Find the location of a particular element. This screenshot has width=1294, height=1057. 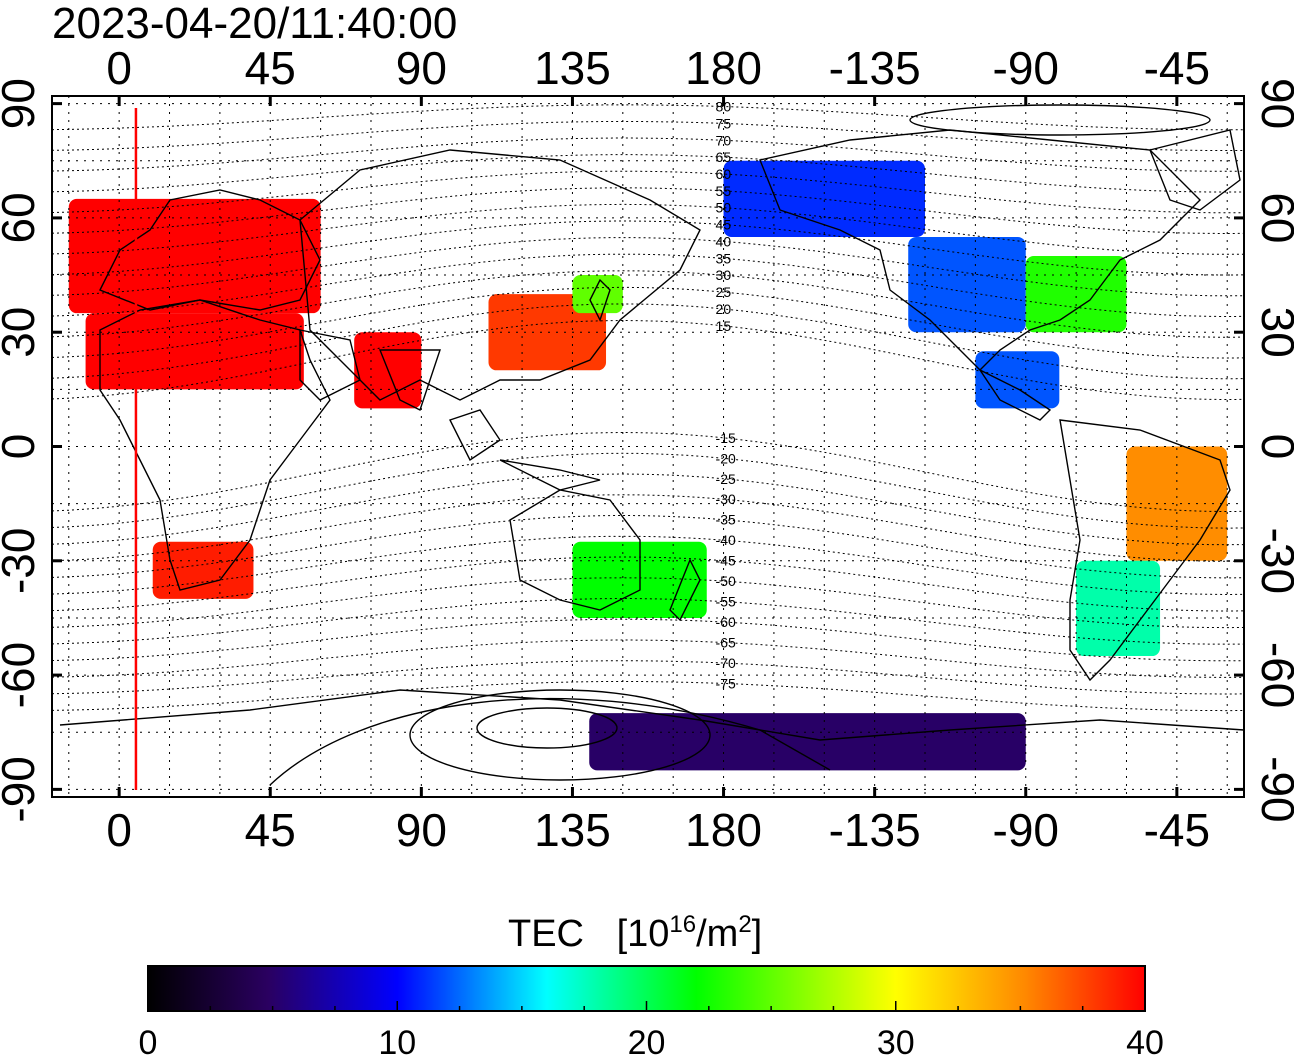

x-tick-label-bottom: 90 is located at coordinates (421, 830).